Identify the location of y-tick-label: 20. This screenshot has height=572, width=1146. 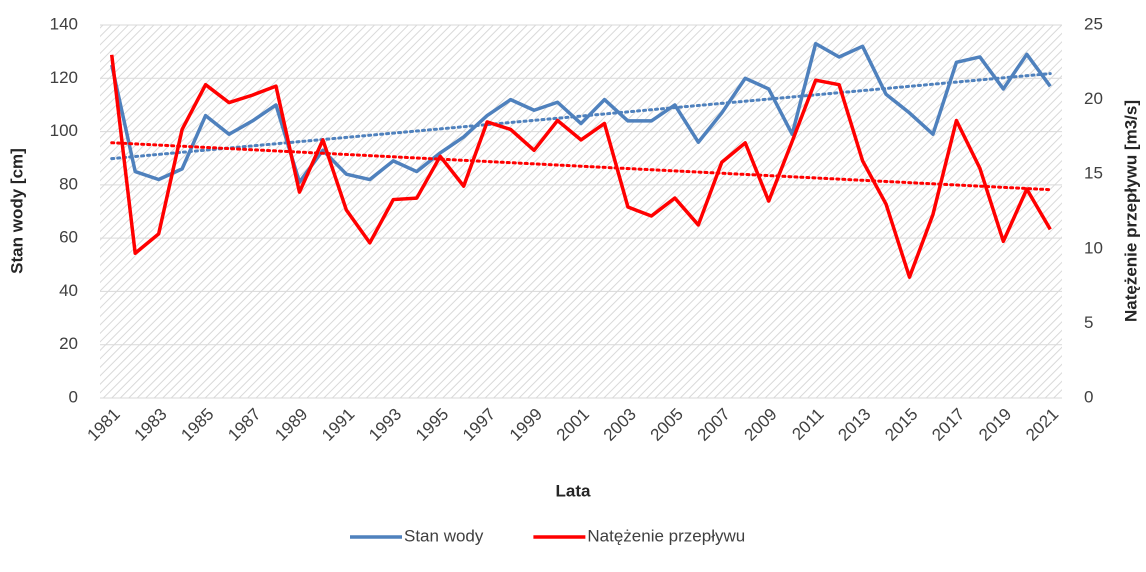
(68, 343).